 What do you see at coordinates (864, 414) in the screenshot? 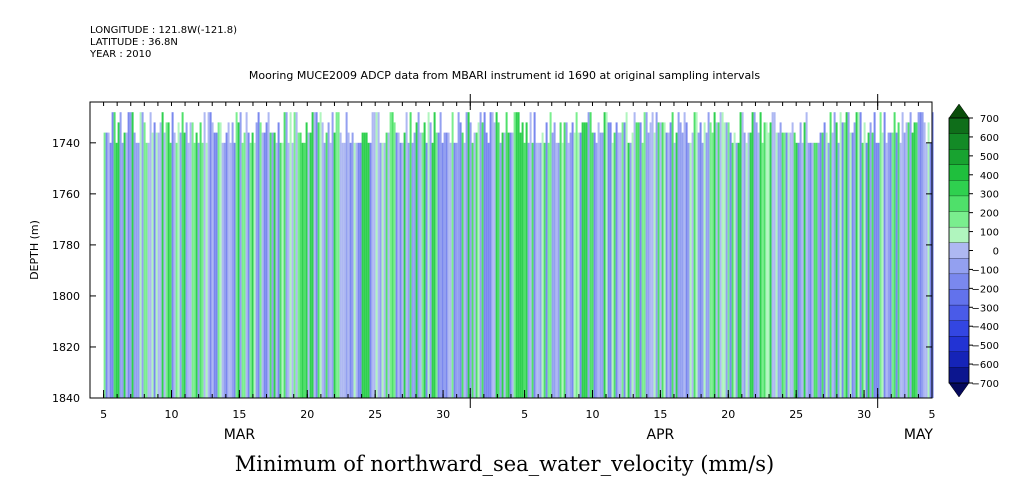
I see `x-tick-label: 30` at bounding box center [864, 414].